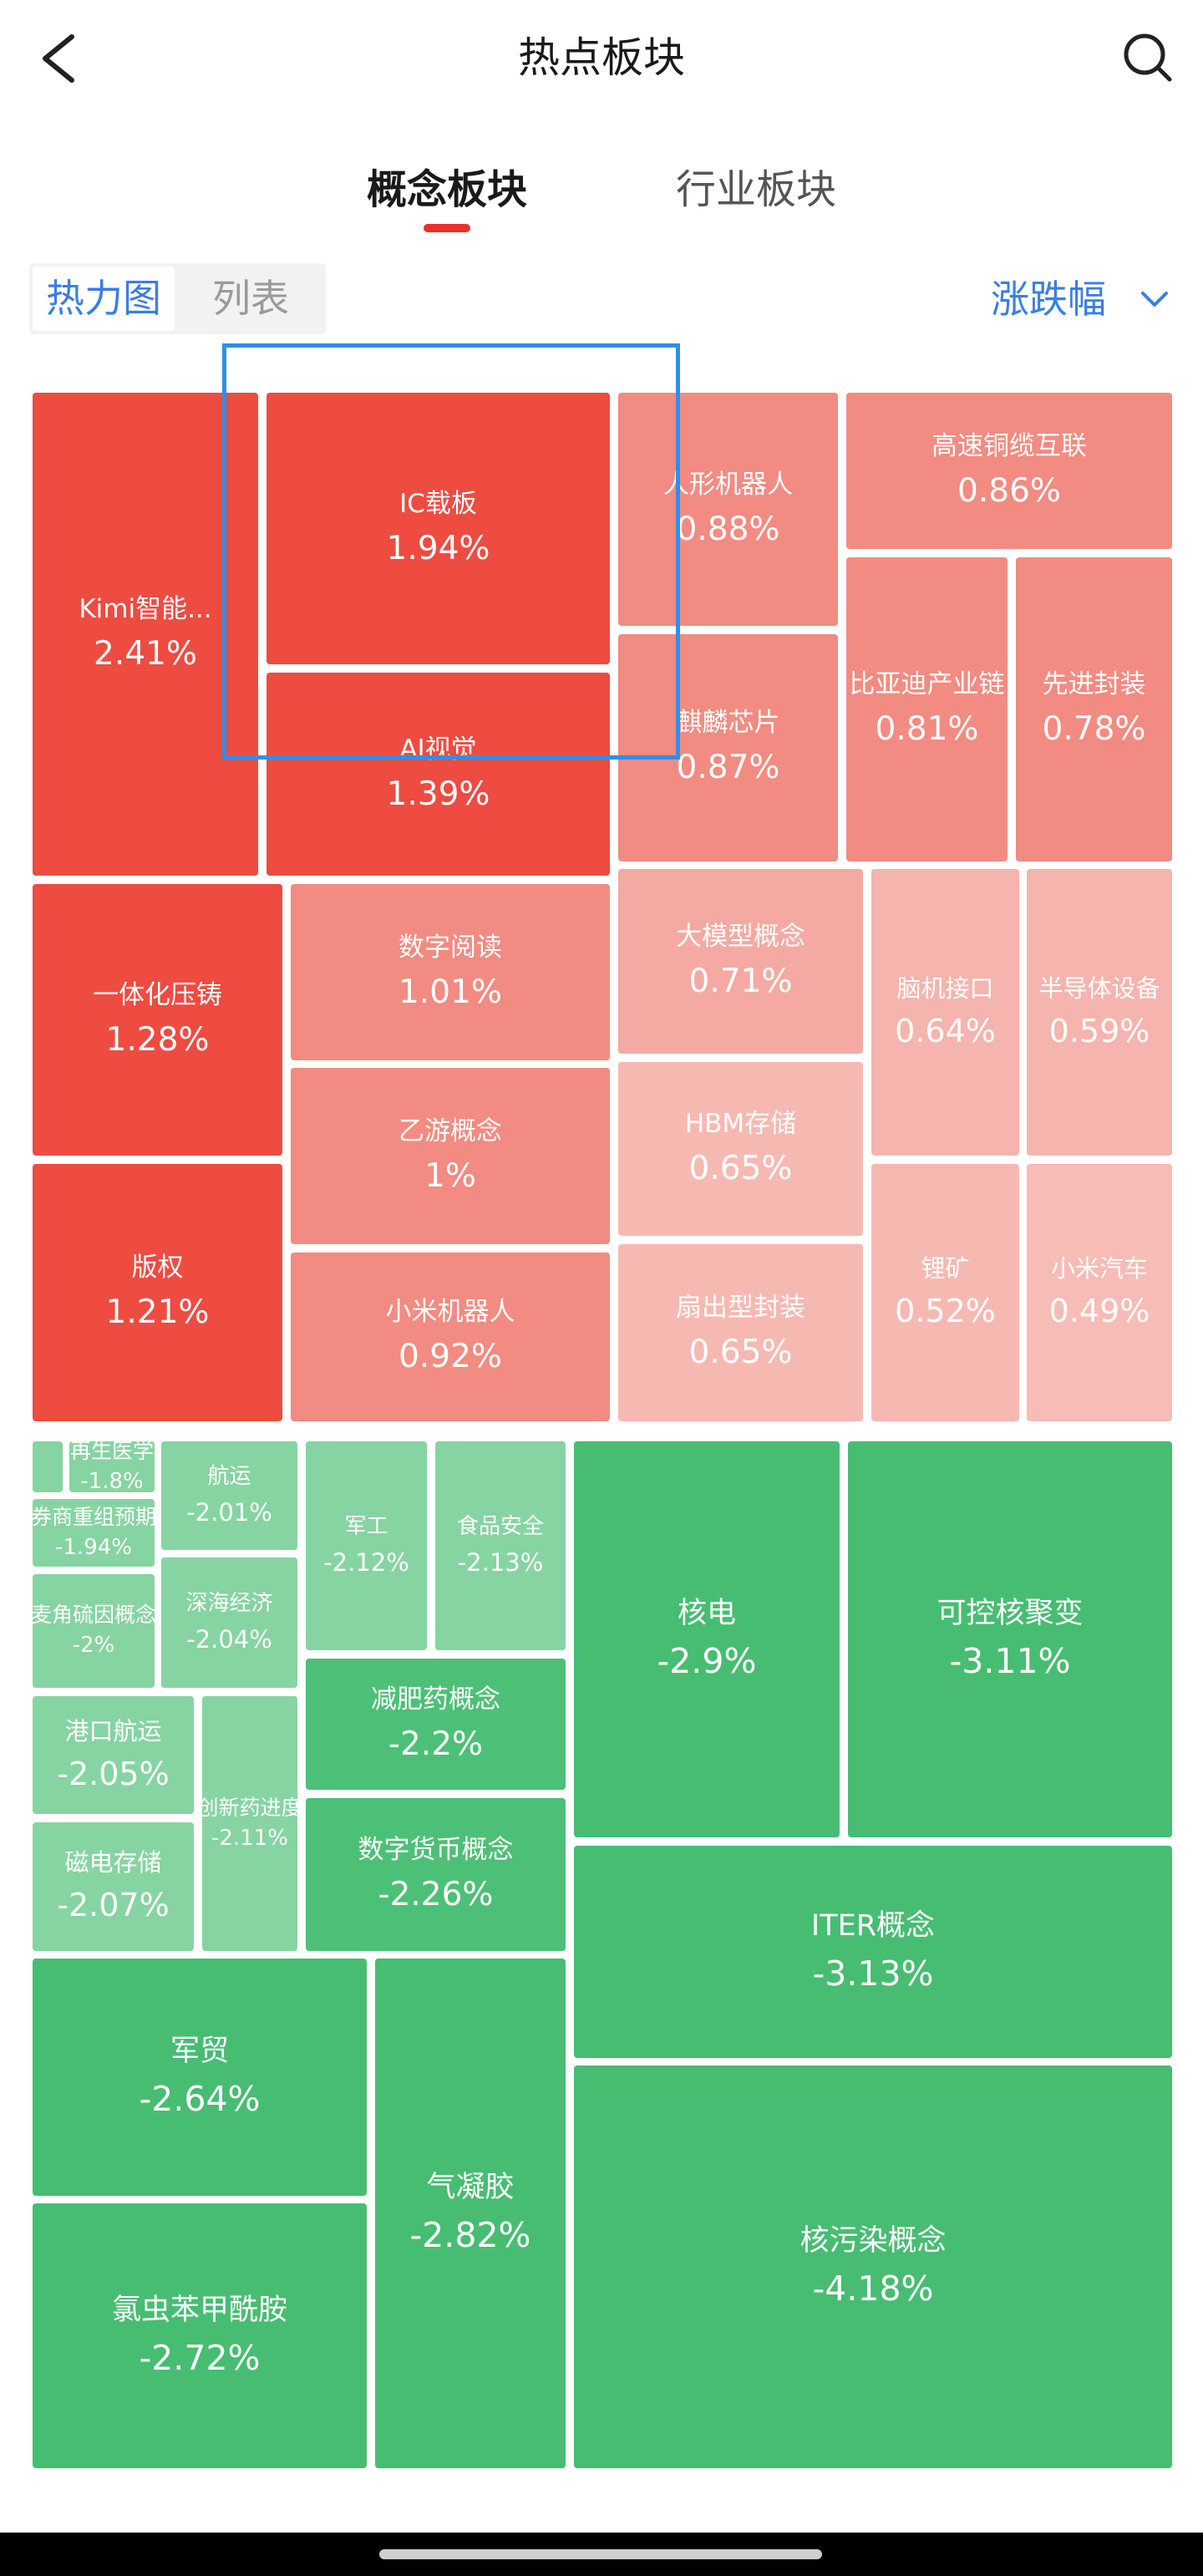 This screenshot has width=1203, height=2576. What do you see at coordinates (1010, 1639) in the screenshot?
I see `heatmap-tile: 可控核聚变 -3.11%` at bounding box center [1010, 1639].